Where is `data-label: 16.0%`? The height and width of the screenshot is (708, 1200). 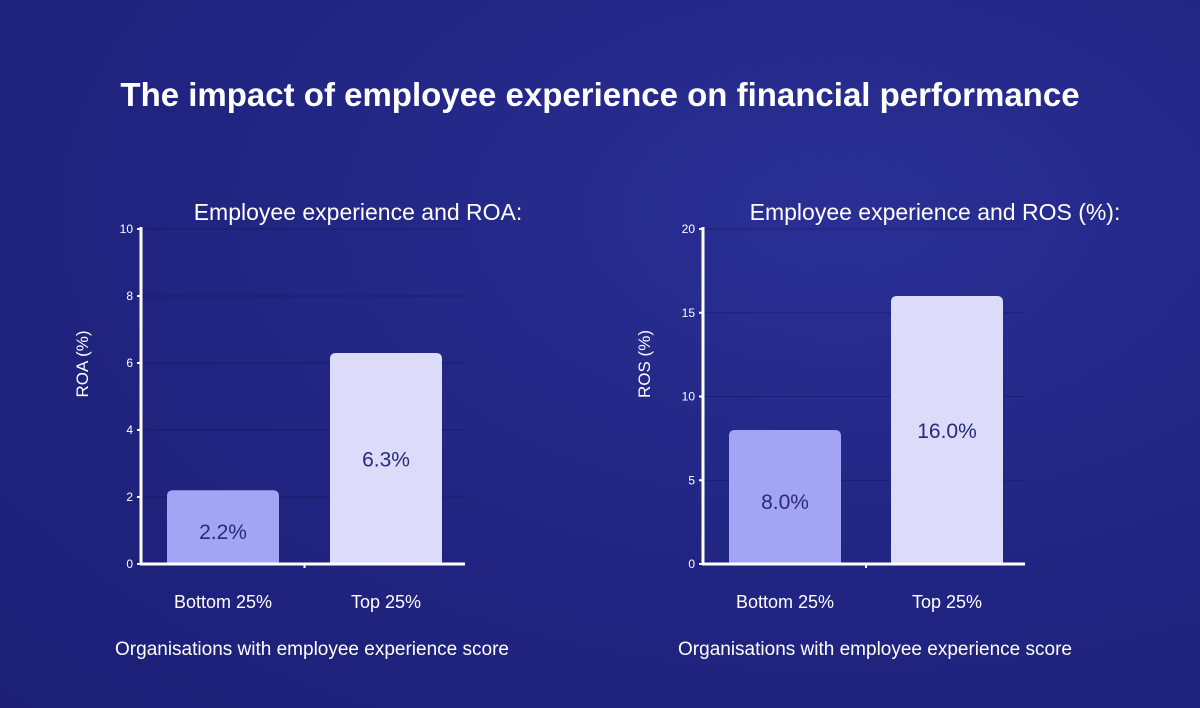 data-label: 16.0% is located at coordinates (947, 431).